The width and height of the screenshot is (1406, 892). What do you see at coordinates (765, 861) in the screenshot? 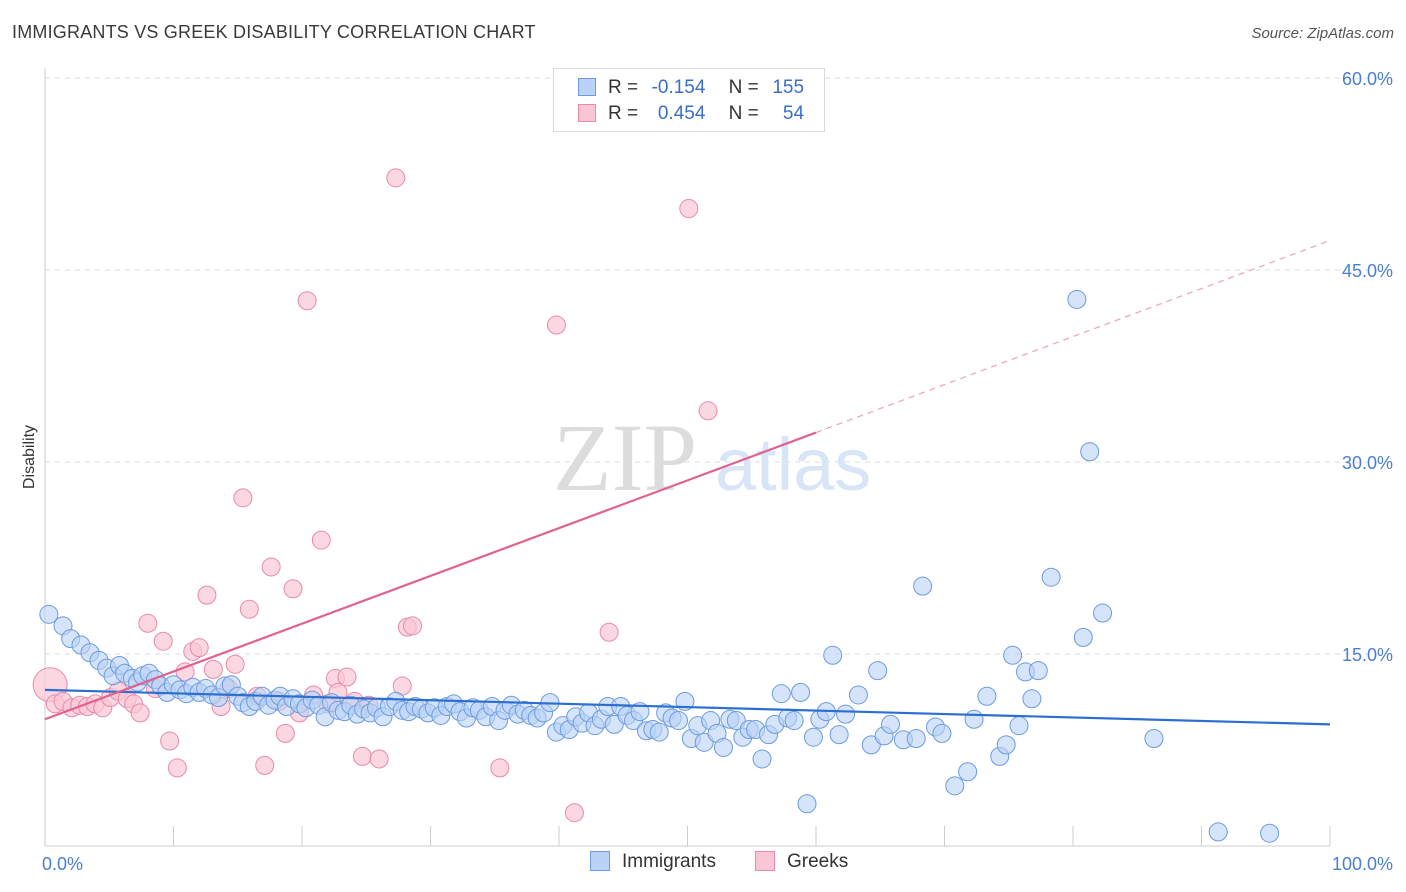
I see `greeks-legend-swatch` at bounding box center [765, 861].